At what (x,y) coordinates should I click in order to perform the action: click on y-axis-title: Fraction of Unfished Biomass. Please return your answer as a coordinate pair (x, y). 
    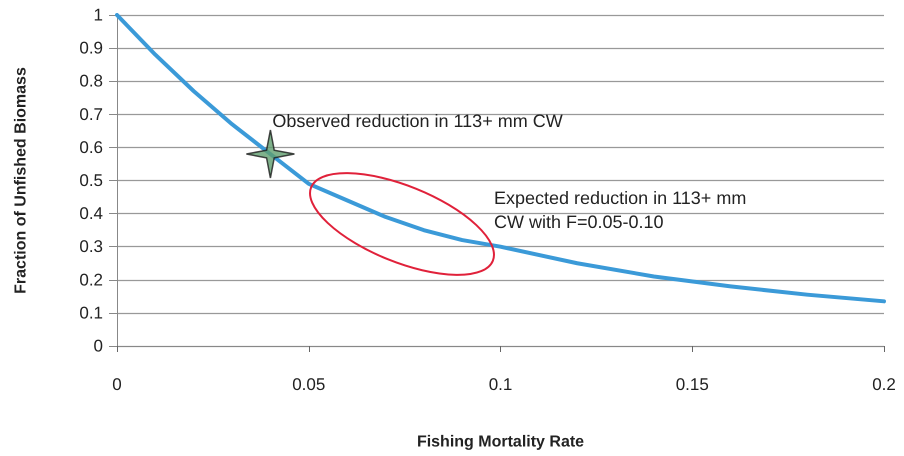
    Looking at the image, I should click on (21, 180).